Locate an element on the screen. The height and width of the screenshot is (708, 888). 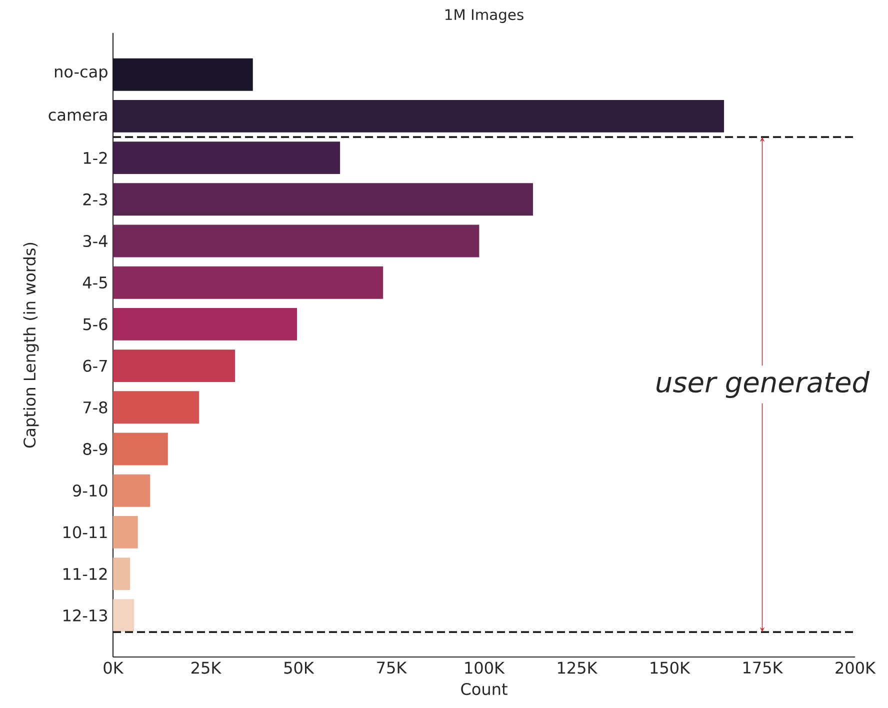
x-axis-title: Count is located at coordinates (484, 689).